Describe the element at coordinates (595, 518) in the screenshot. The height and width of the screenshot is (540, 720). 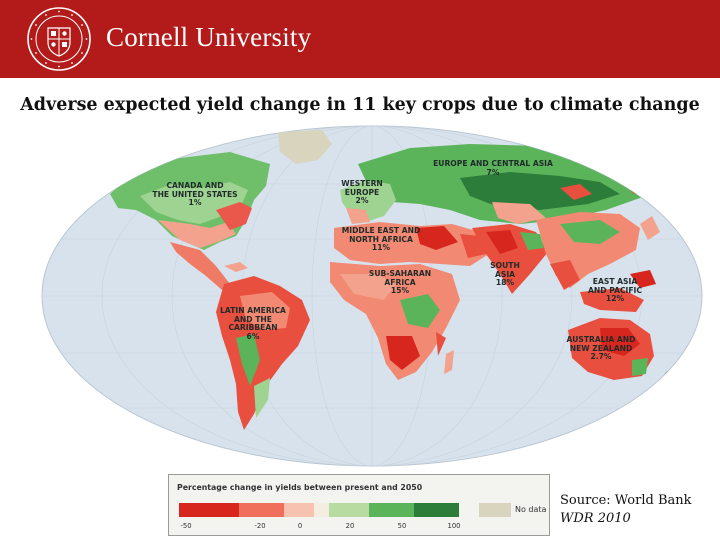
I see `source-line-2: WDR 2010` at that location.